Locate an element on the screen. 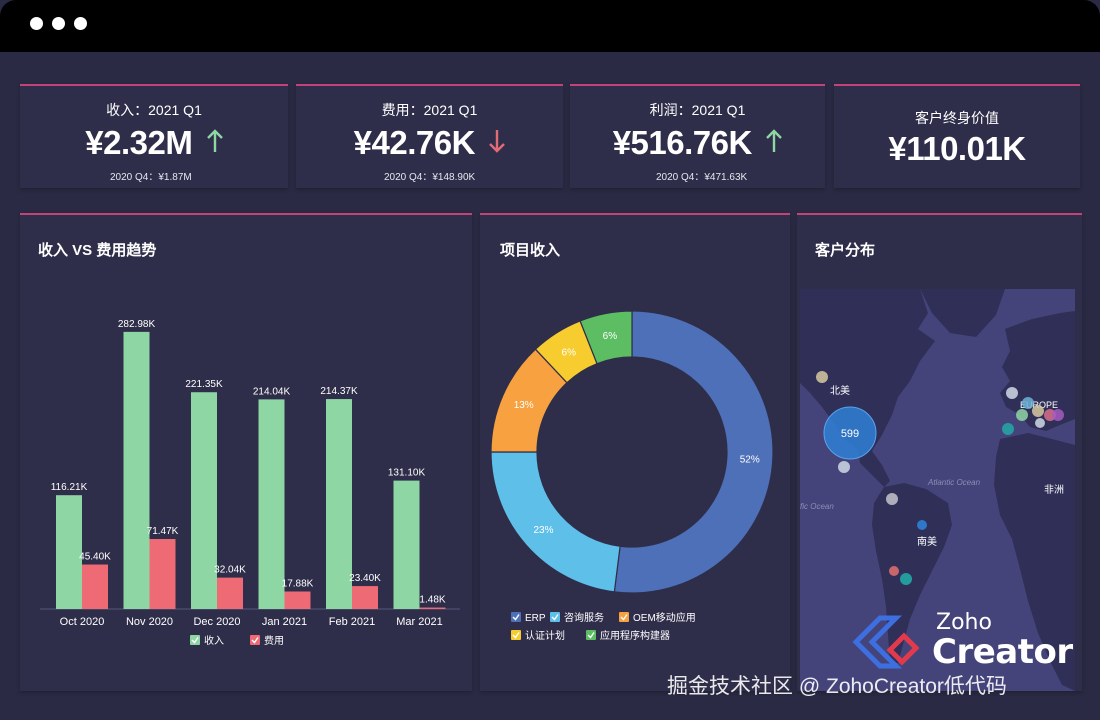 Image resolution: width=1100 pixels, height=720 pixels. greenland-shape is located at coordinates (962, 313).